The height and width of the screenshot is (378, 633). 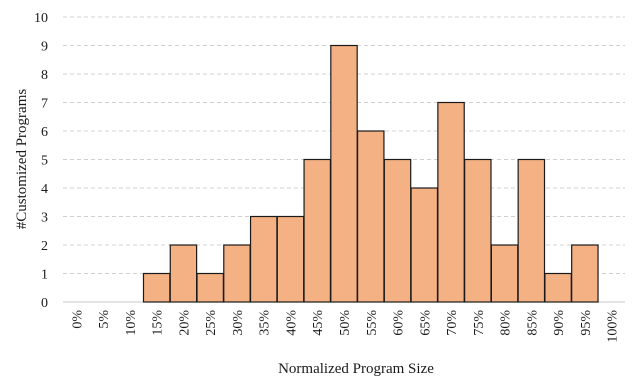 I want to click on y-tick-label: 10, so click(x=41, y=18).